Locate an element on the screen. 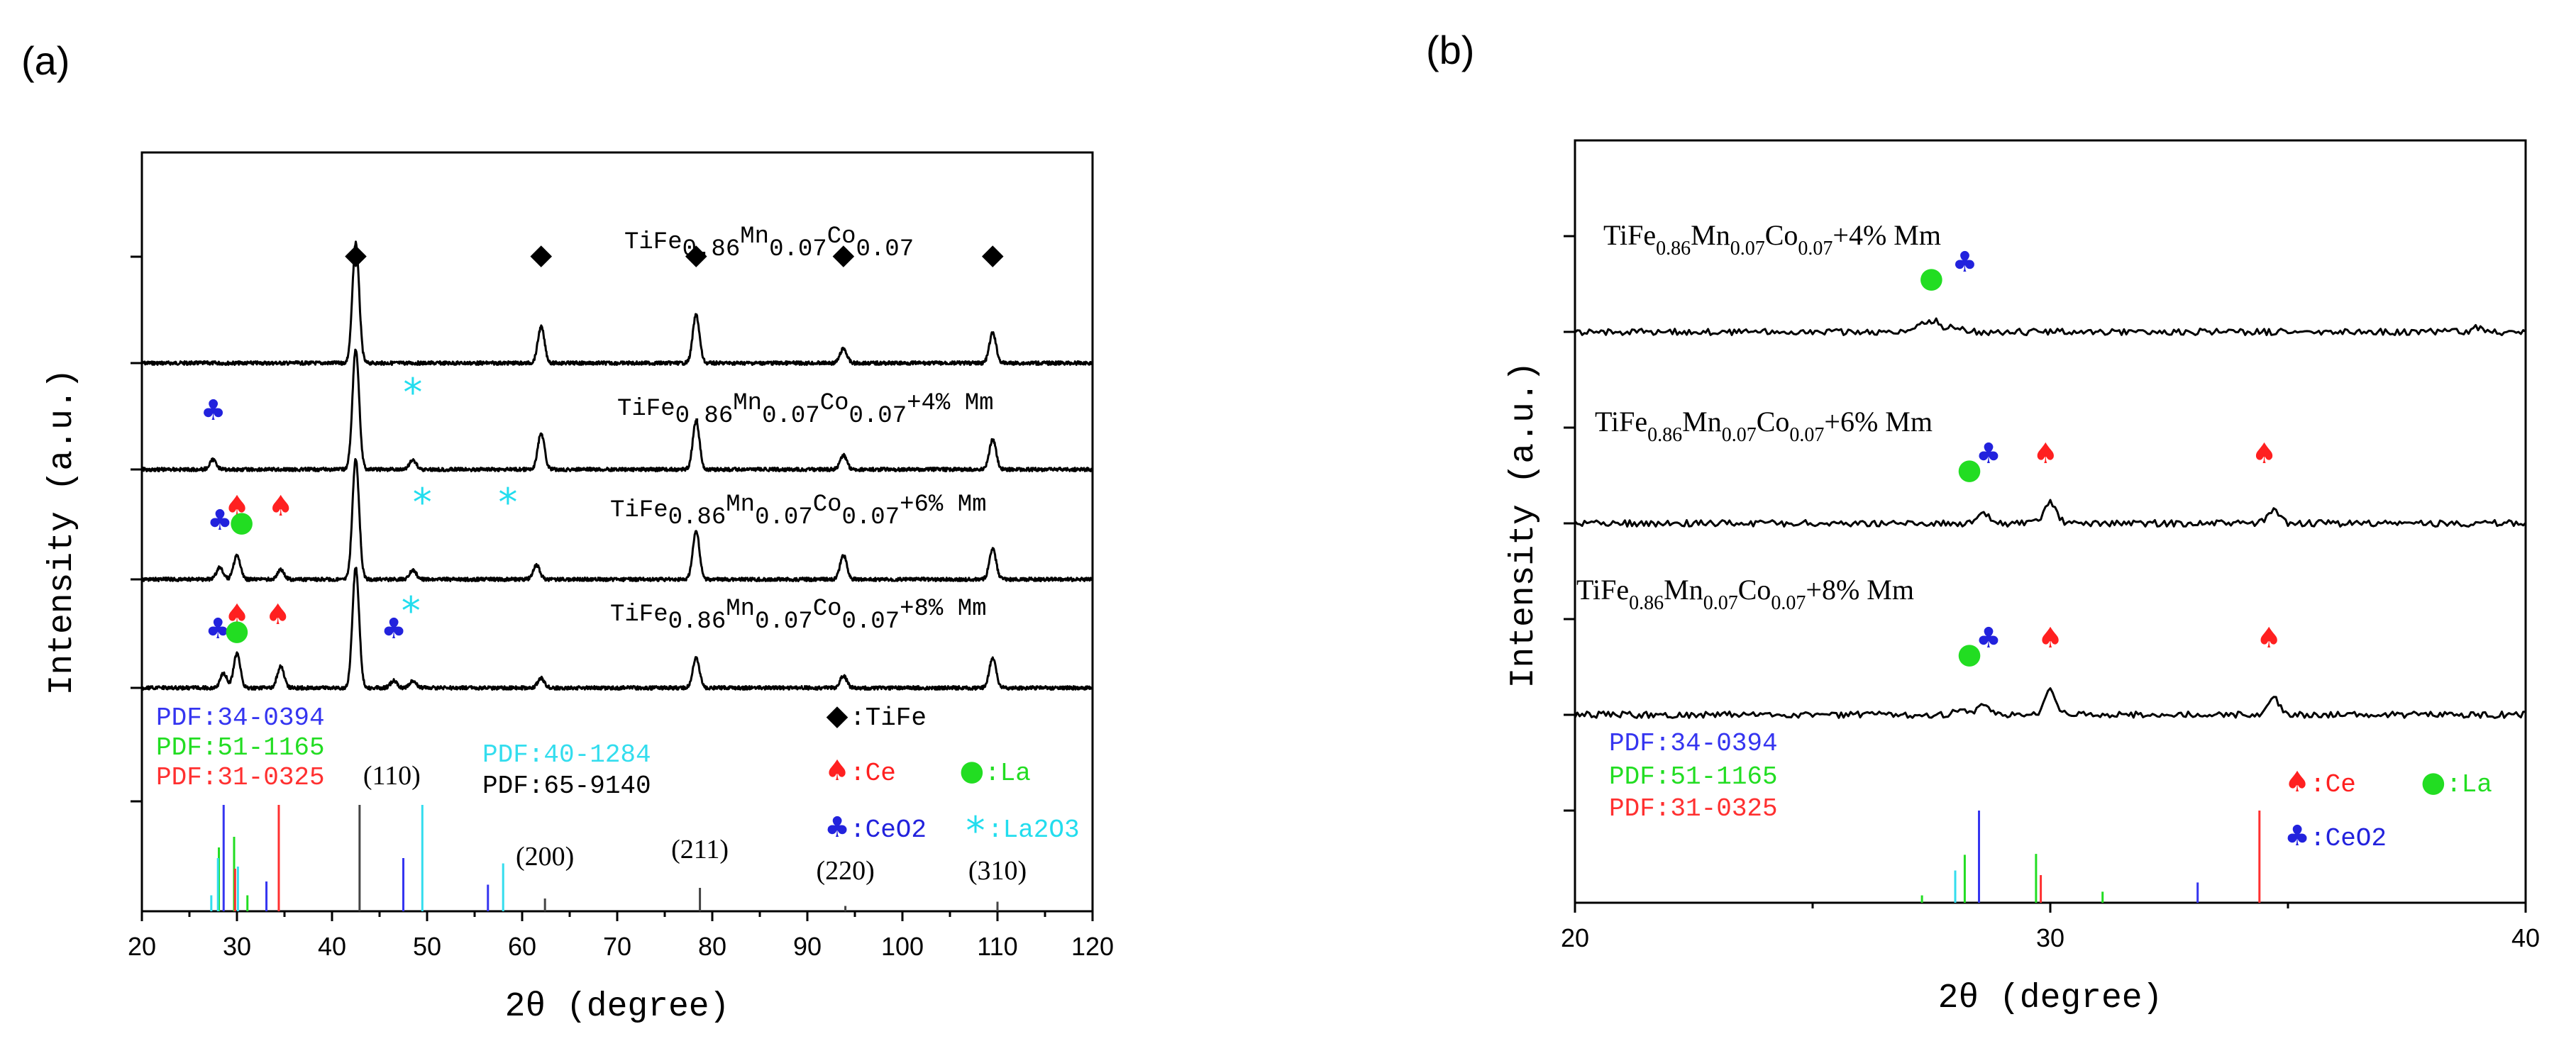 Image resolution: width=2576 pixels, height=1046 pixels. miller-index-label: (310) is located at coordinates (997, 871).